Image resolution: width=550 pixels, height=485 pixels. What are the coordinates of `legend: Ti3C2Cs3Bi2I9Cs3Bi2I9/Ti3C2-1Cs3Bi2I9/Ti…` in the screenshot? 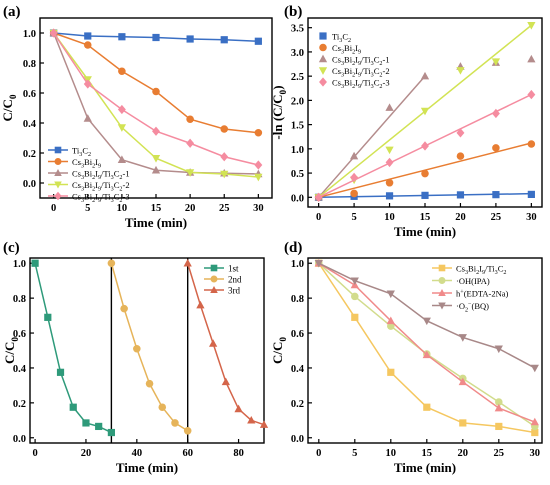 It's located at (89, 175).